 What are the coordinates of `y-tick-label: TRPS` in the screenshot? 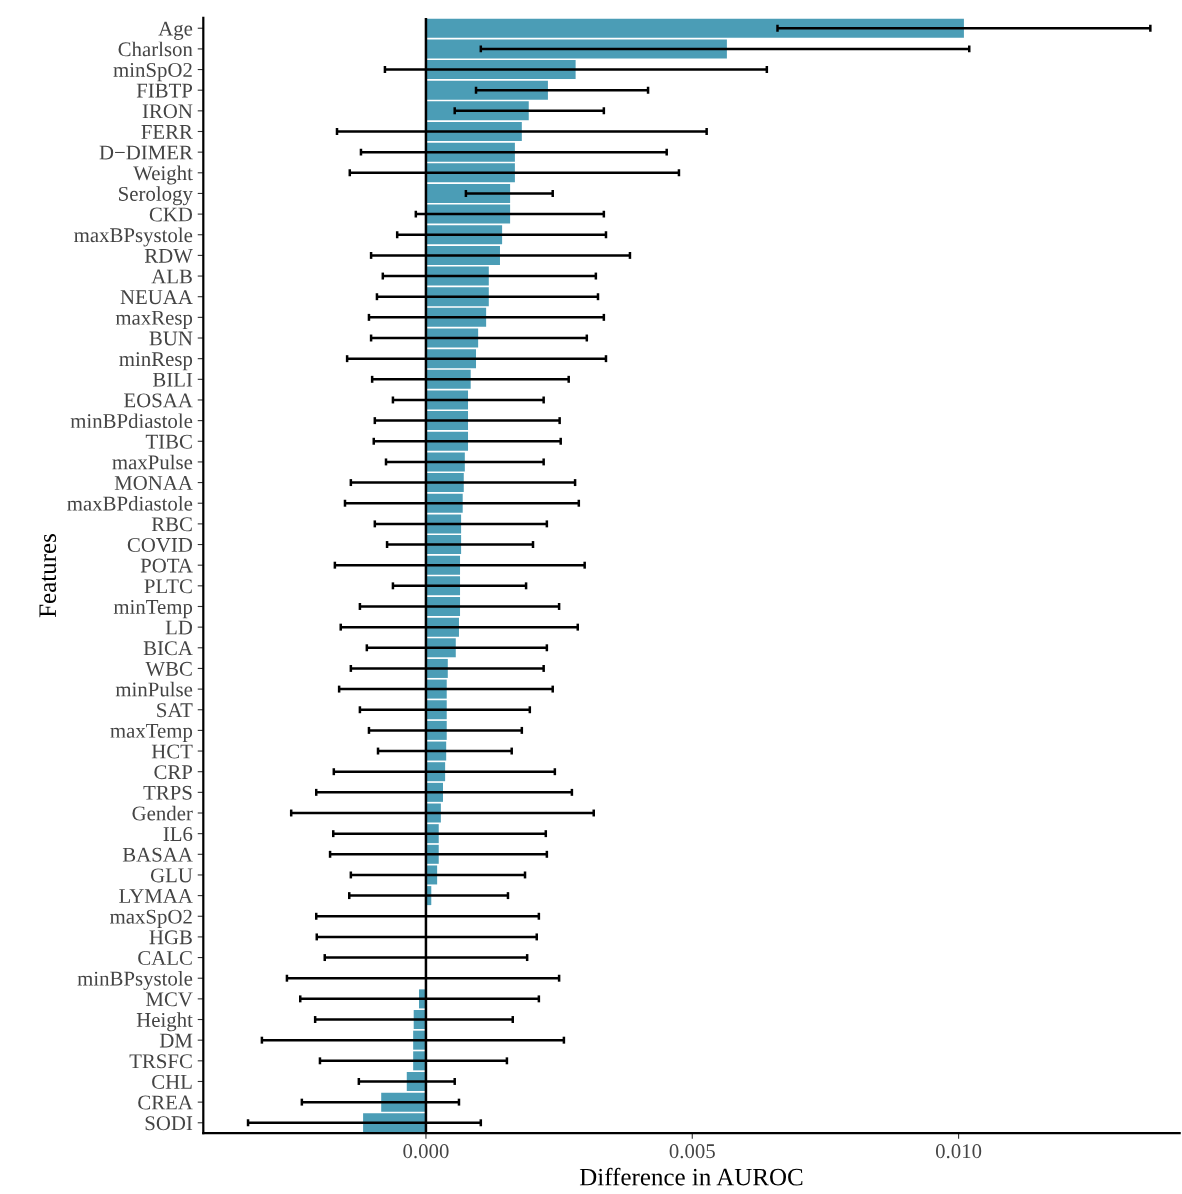 It's located at (167, 792).